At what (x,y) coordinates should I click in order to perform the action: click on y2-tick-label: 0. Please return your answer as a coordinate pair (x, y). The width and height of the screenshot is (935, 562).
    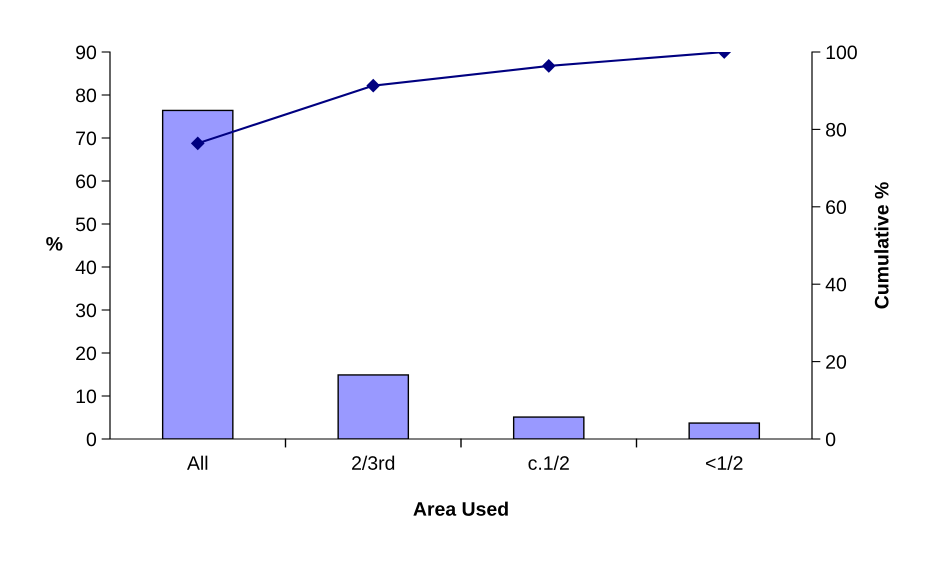
    Looking at the image, I should click on (831, 439).